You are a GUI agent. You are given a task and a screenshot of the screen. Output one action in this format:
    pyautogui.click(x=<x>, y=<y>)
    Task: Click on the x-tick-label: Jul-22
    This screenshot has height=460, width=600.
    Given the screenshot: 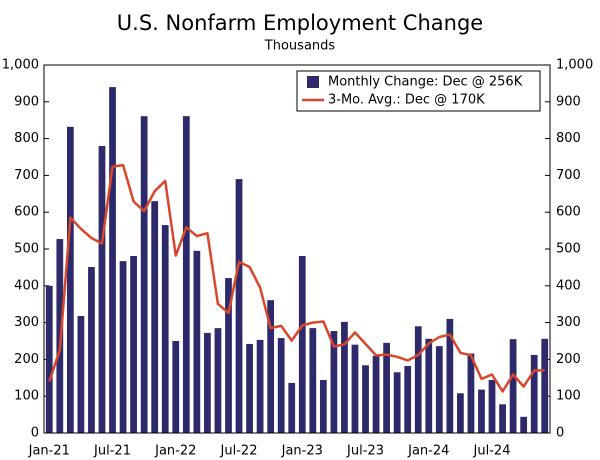 What is the action you would take?
    pyautogui.click(x=239, y=451)
    